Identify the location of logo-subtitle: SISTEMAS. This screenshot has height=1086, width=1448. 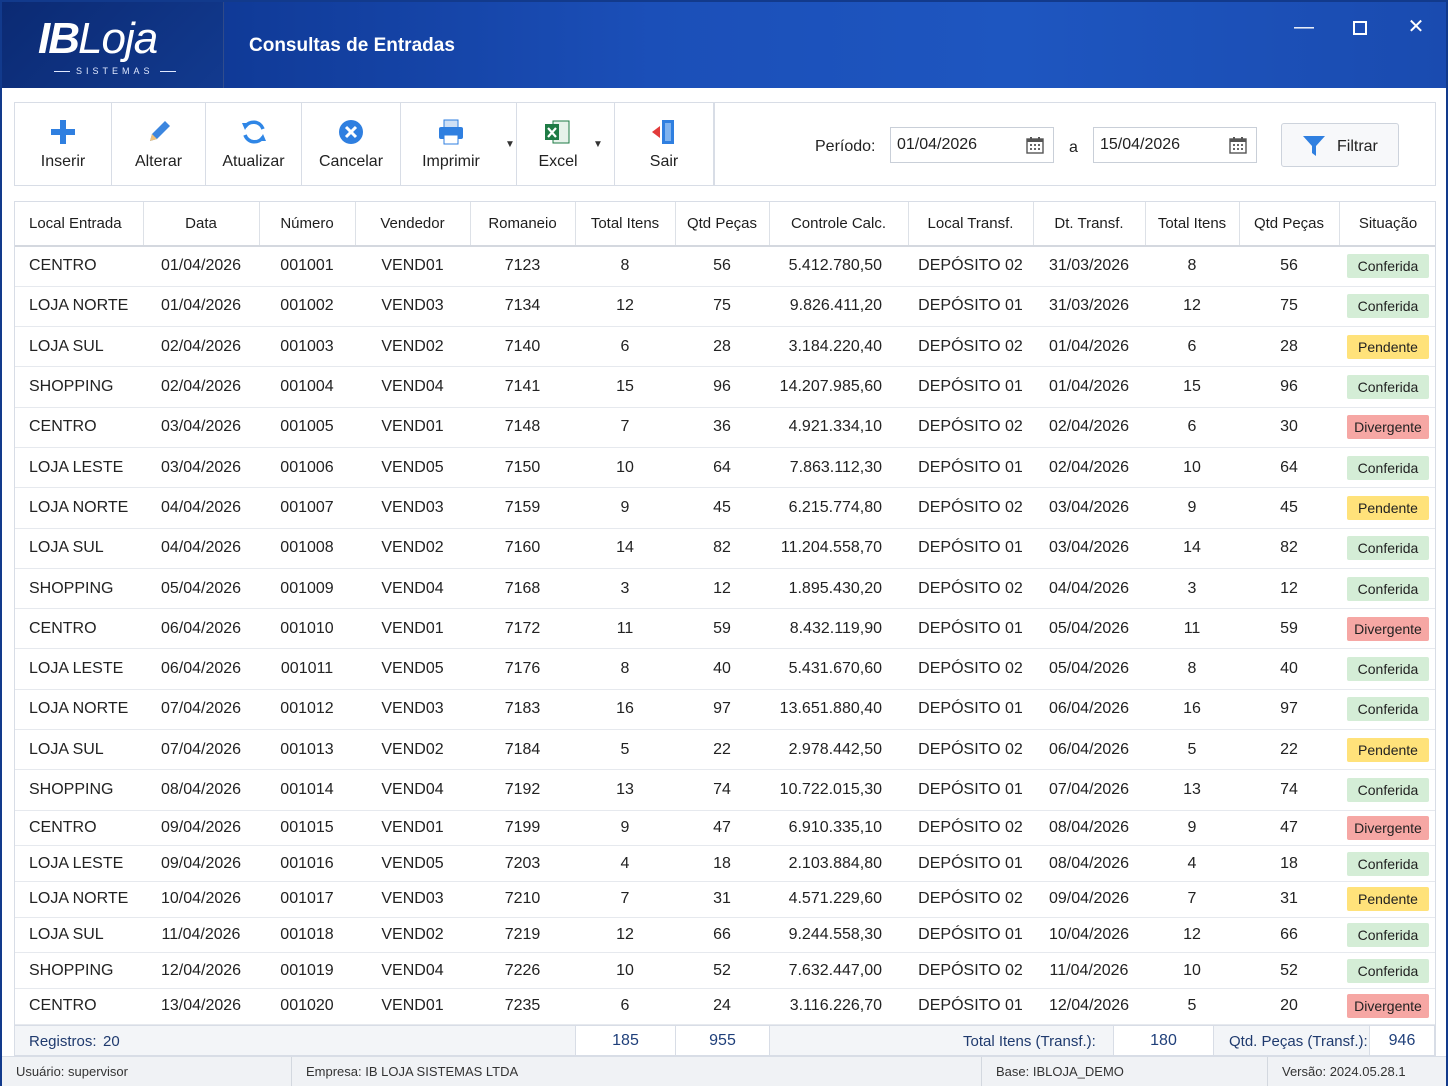
(115, 71).